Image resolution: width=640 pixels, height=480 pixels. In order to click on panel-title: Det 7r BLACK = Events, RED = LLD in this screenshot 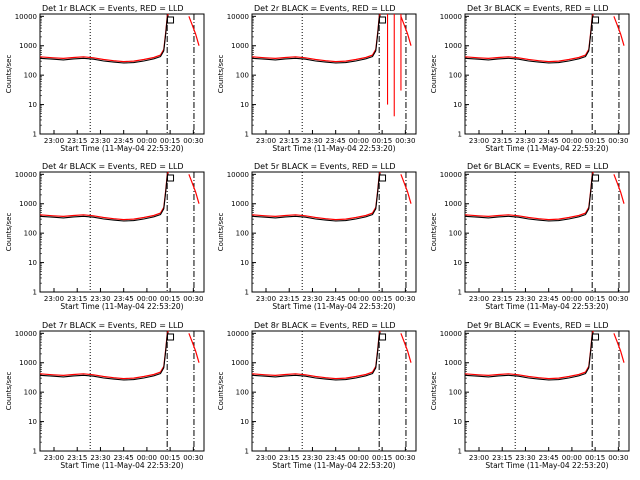, I will do `click(113, 325)`.